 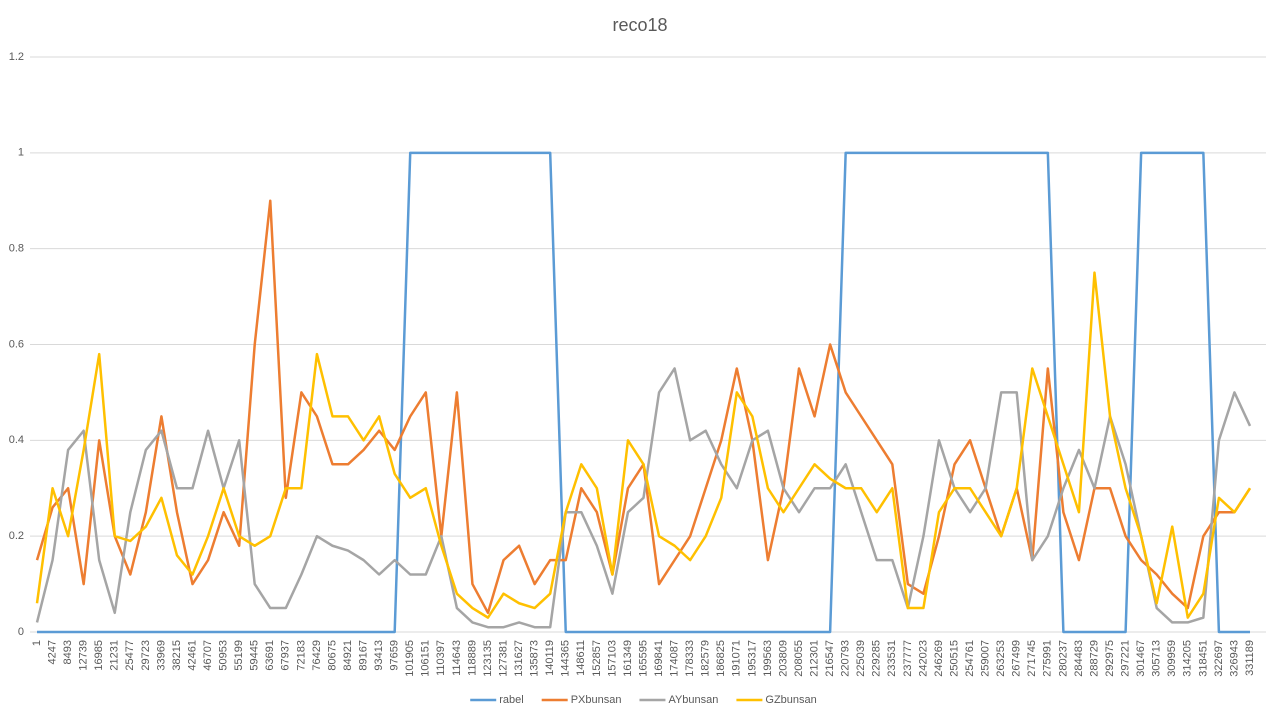 What do you see at coordinates (1157, 658) in the screenshot?
I see `x-tick-label: 305713` at bounding box center [1157, 658].